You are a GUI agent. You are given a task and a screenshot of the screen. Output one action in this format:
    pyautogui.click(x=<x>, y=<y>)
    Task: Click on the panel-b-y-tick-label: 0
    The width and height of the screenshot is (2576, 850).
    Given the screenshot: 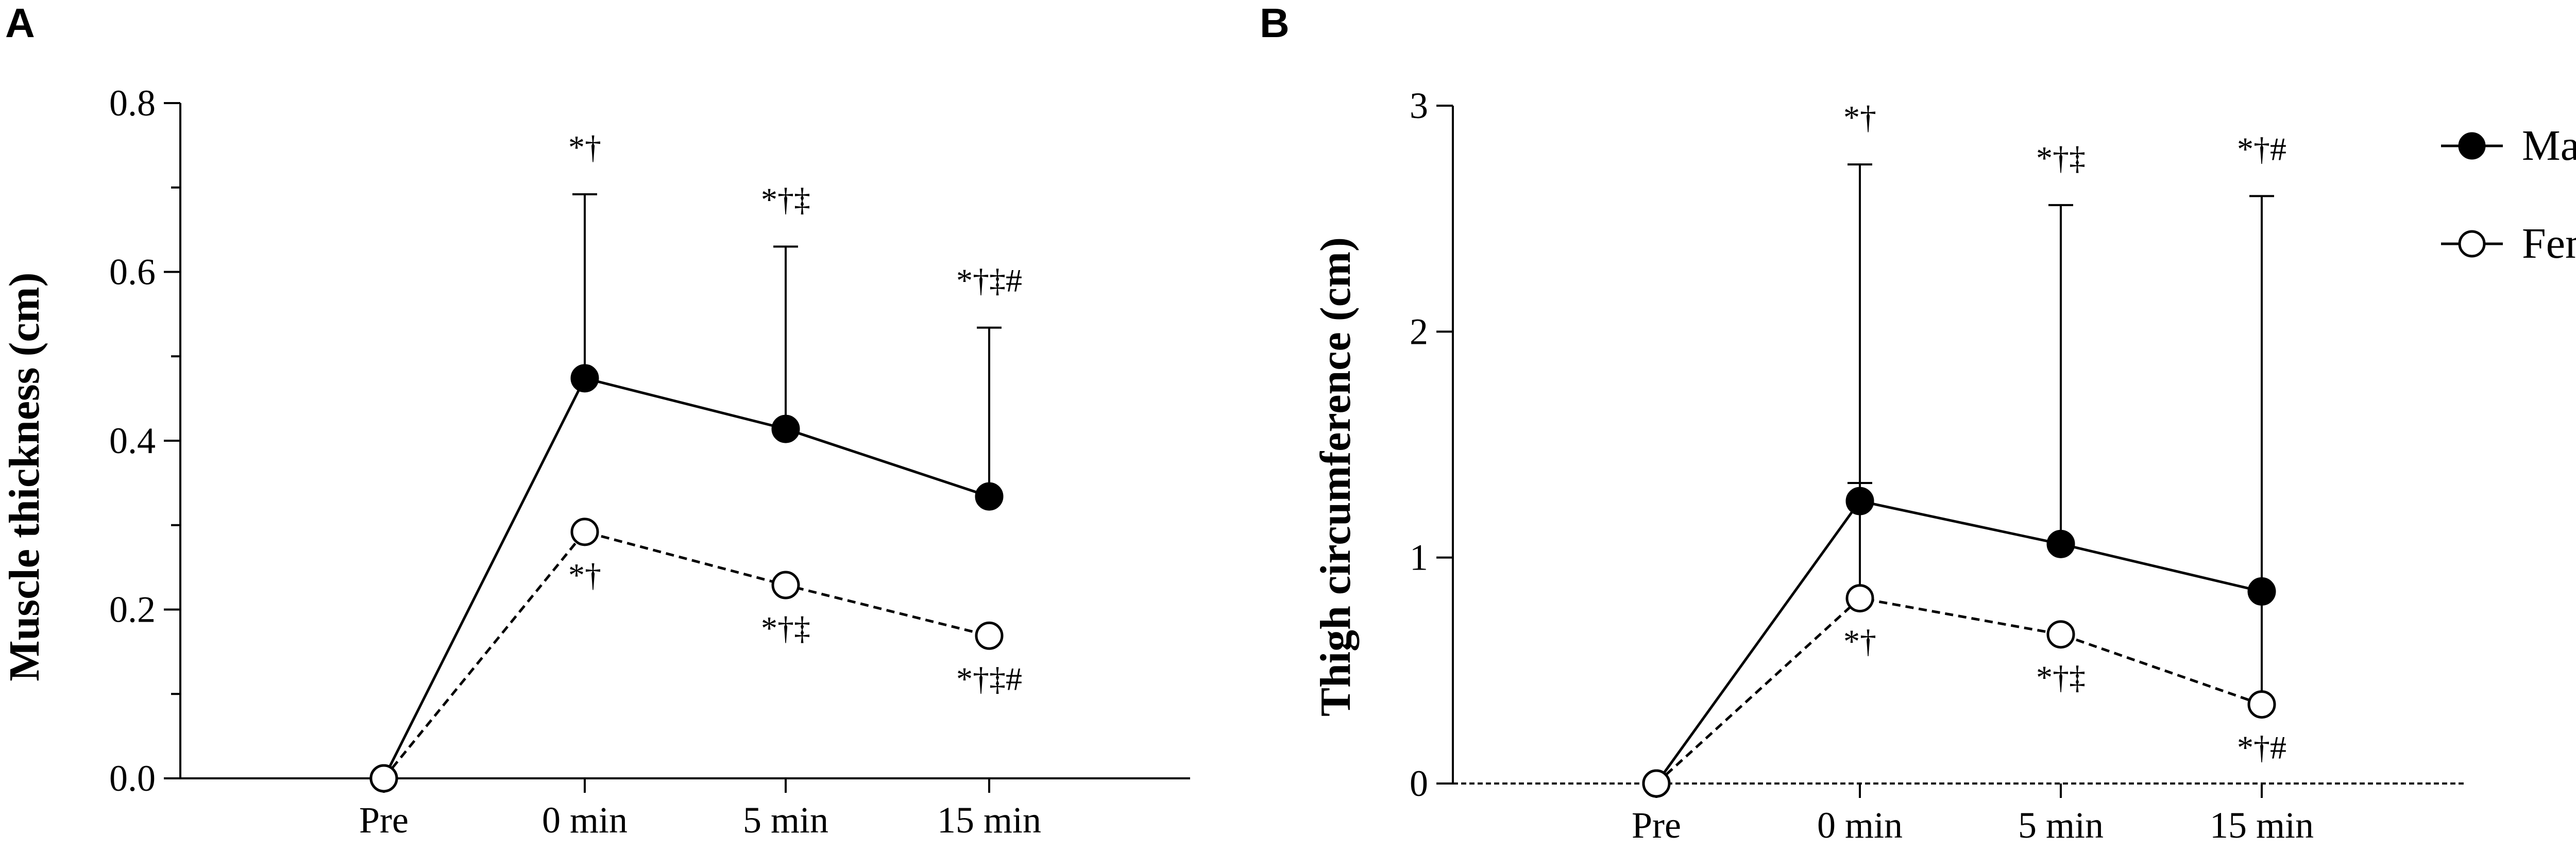 What is the action you would take?
    pyautogui.click(x=1419, y=783)
    